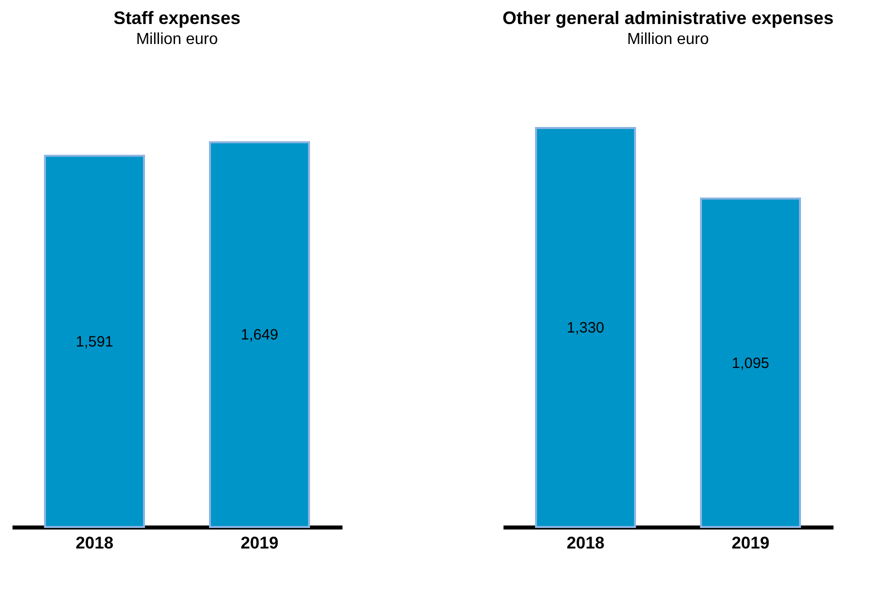 The image size is (869, 599). Describe the element at coordinates (259, 335) in the screenshot. I see `data-label: 1,649` at that location.